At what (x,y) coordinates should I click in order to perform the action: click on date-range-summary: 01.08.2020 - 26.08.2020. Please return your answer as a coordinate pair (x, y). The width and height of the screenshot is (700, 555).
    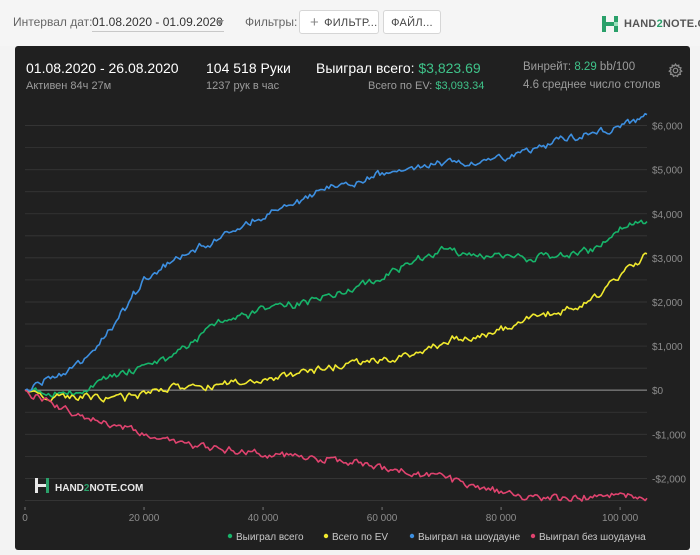
    Looking at the image, I should click on (102, 68).